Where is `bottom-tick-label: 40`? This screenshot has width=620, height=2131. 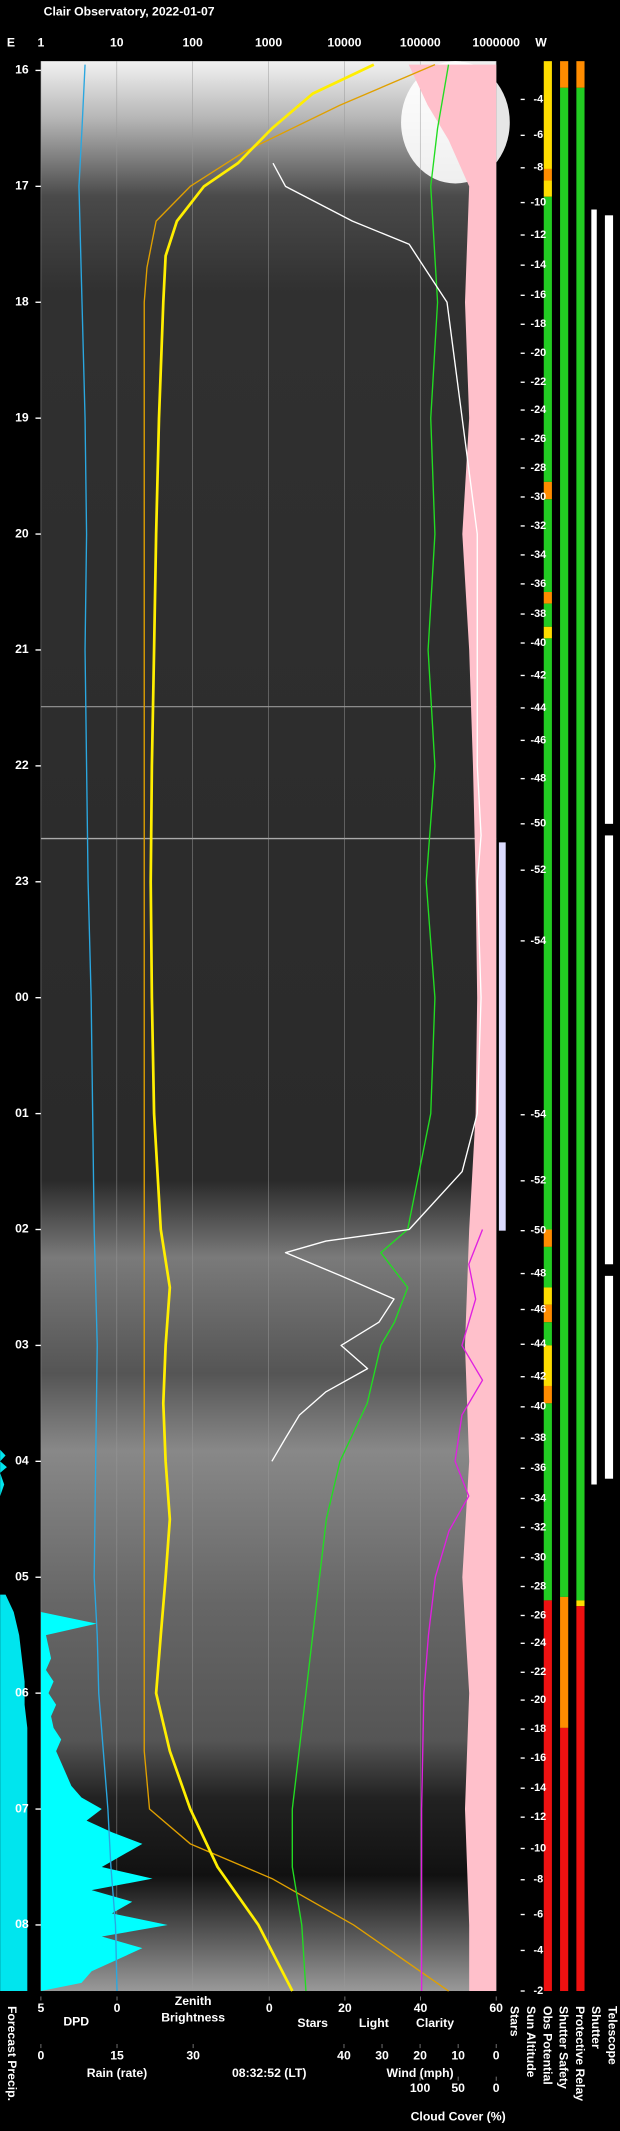 bottom-tick-label: 40 is located at coordinates (344, 2055).